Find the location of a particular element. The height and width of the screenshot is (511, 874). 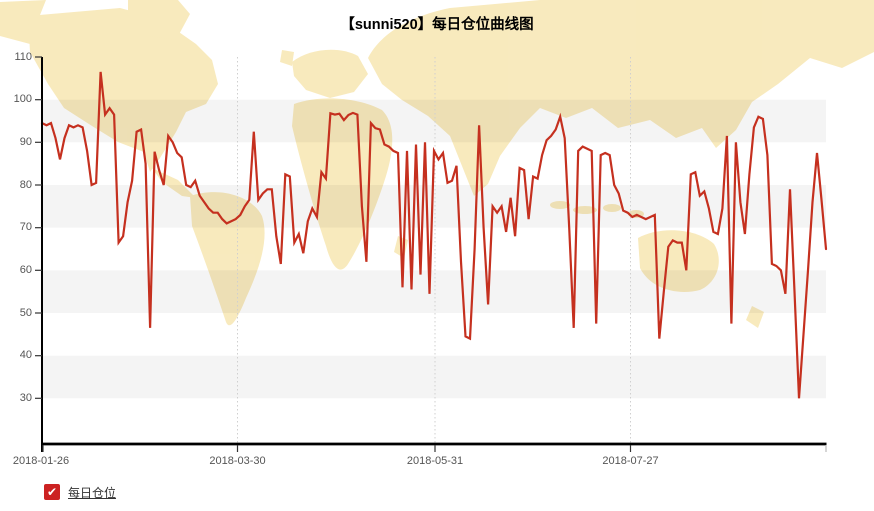

x-axis-label: 2018-05-31 is located at coordinates (435, 461).